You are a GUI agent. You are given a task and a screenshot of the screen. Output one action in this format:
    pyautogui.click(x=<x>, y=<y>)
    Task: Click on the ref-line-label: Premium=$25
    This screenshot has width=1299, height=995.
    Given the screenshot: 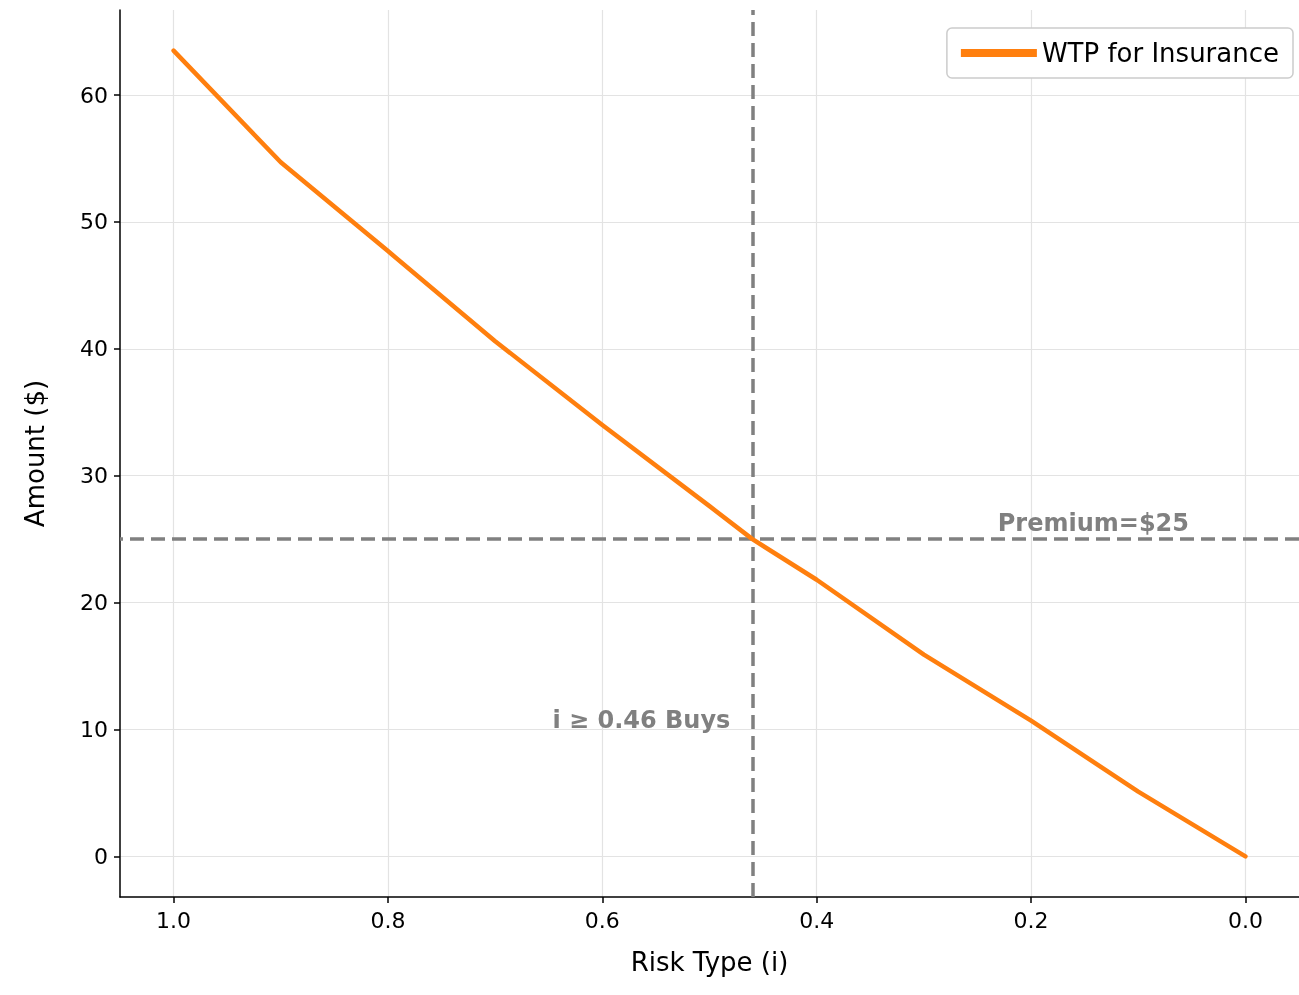 What is the action you would take?
    pyautogui.click(x=1093, y=523)
    